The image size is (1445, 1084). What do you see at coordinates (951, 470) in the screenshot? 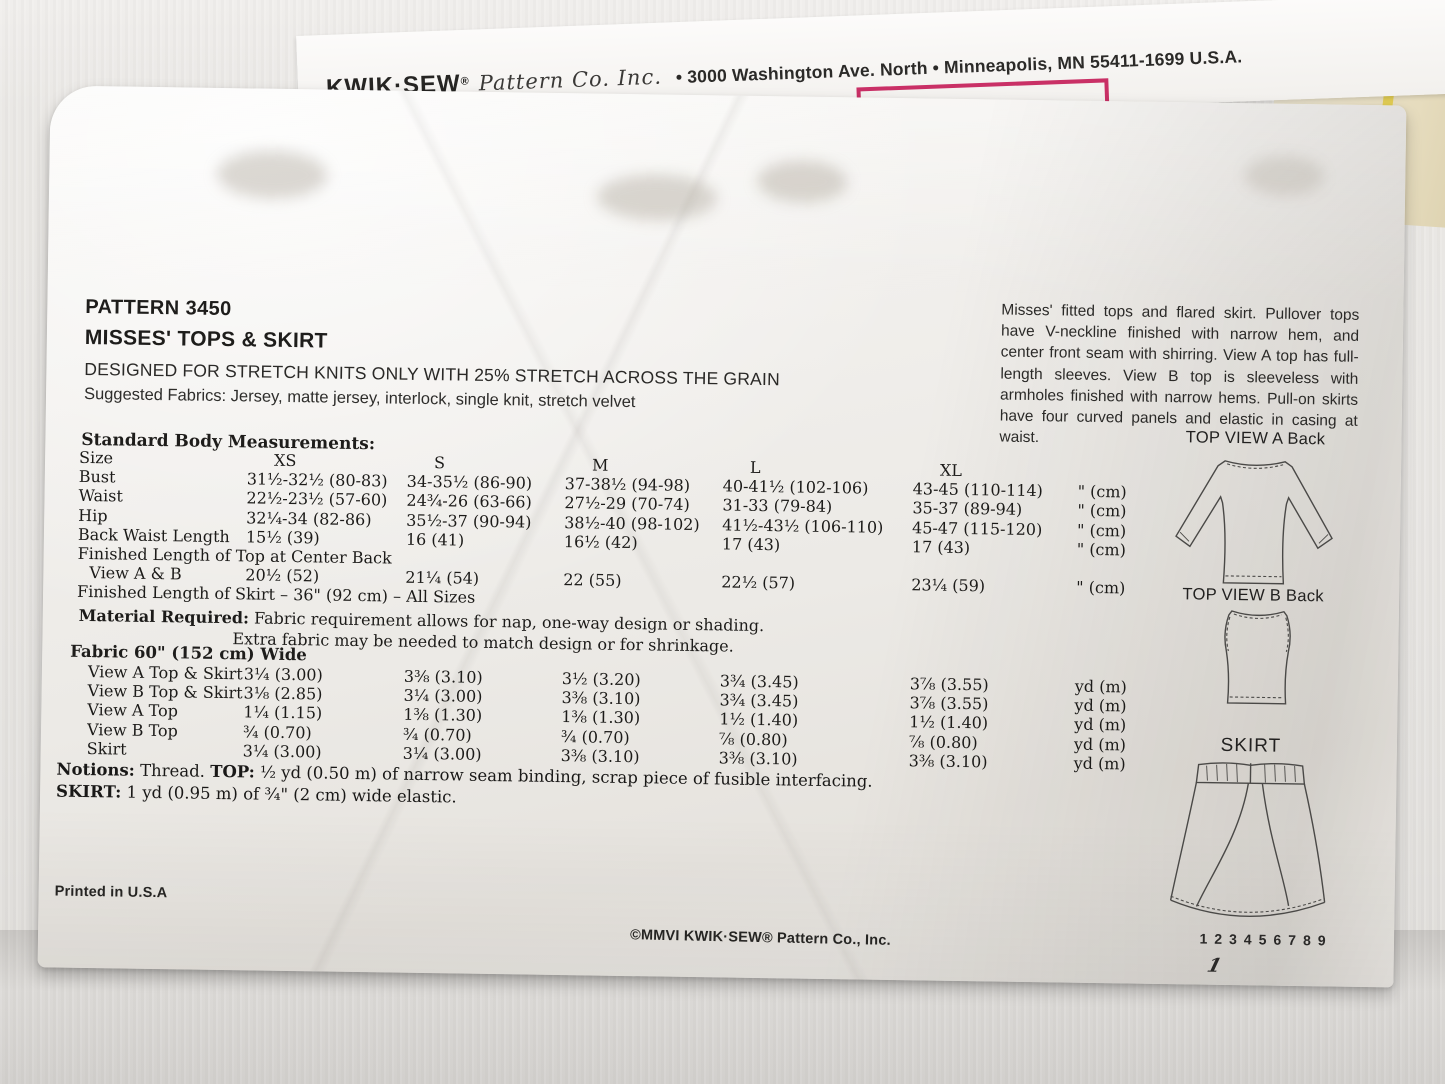
I see `size-xl: XL` at bounding box center [951, 470].